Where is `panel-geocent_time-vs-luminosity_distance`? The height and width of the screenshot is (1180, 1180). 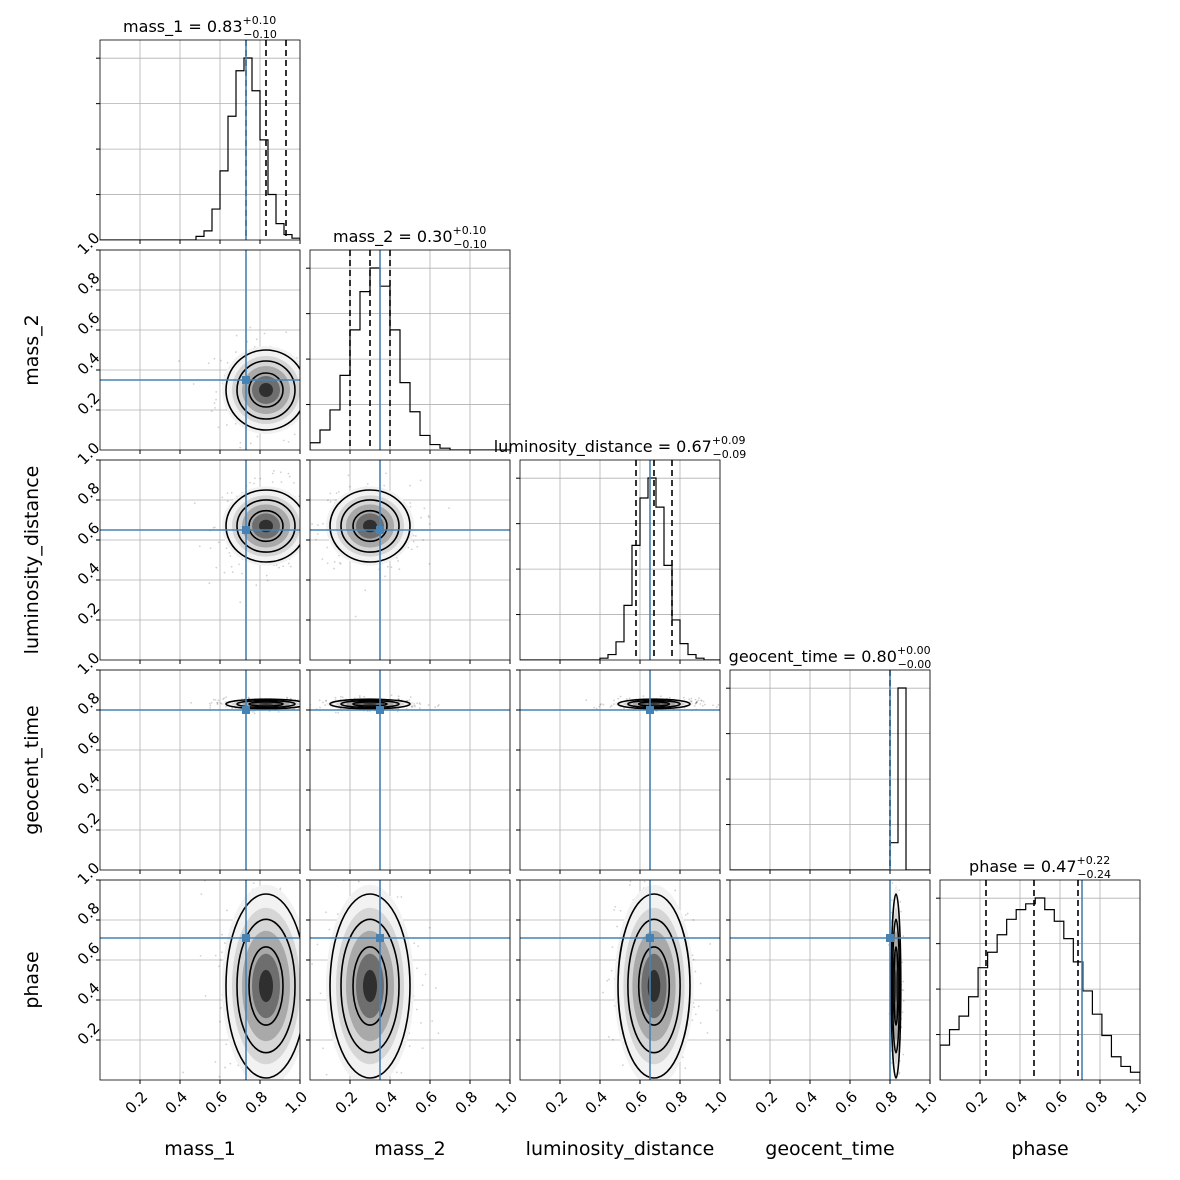
panel-geocent_time-vs-luminosity_distance is located at coordinates (618, 771).